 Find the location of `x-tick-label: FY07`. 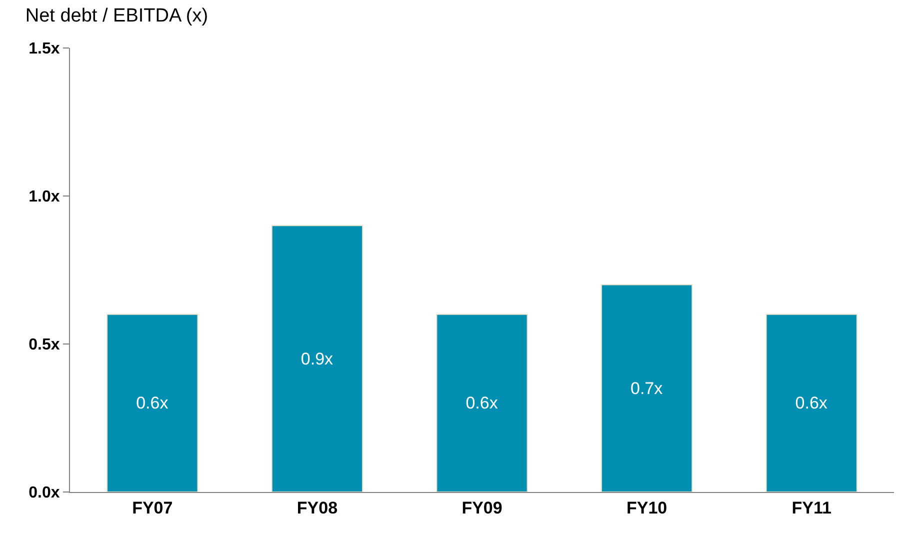

x-tick-label: FY07 is located at coordinates (152, 508).